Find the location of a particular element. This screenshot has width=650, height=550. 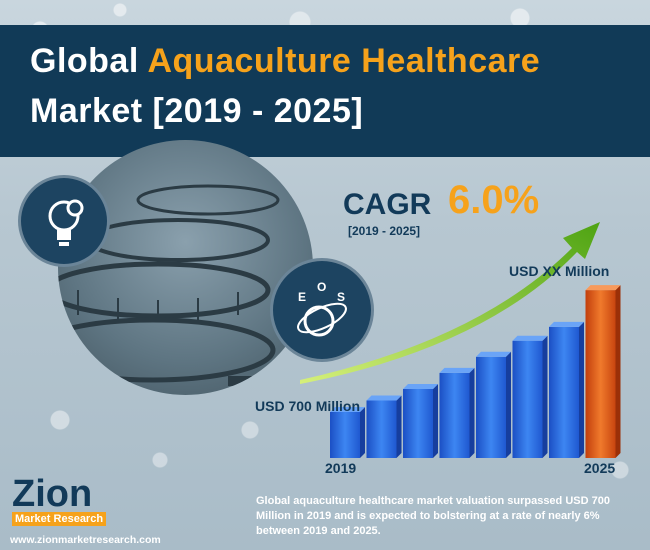

lightbulb-gear-icon is located at coordinates (64, 221).